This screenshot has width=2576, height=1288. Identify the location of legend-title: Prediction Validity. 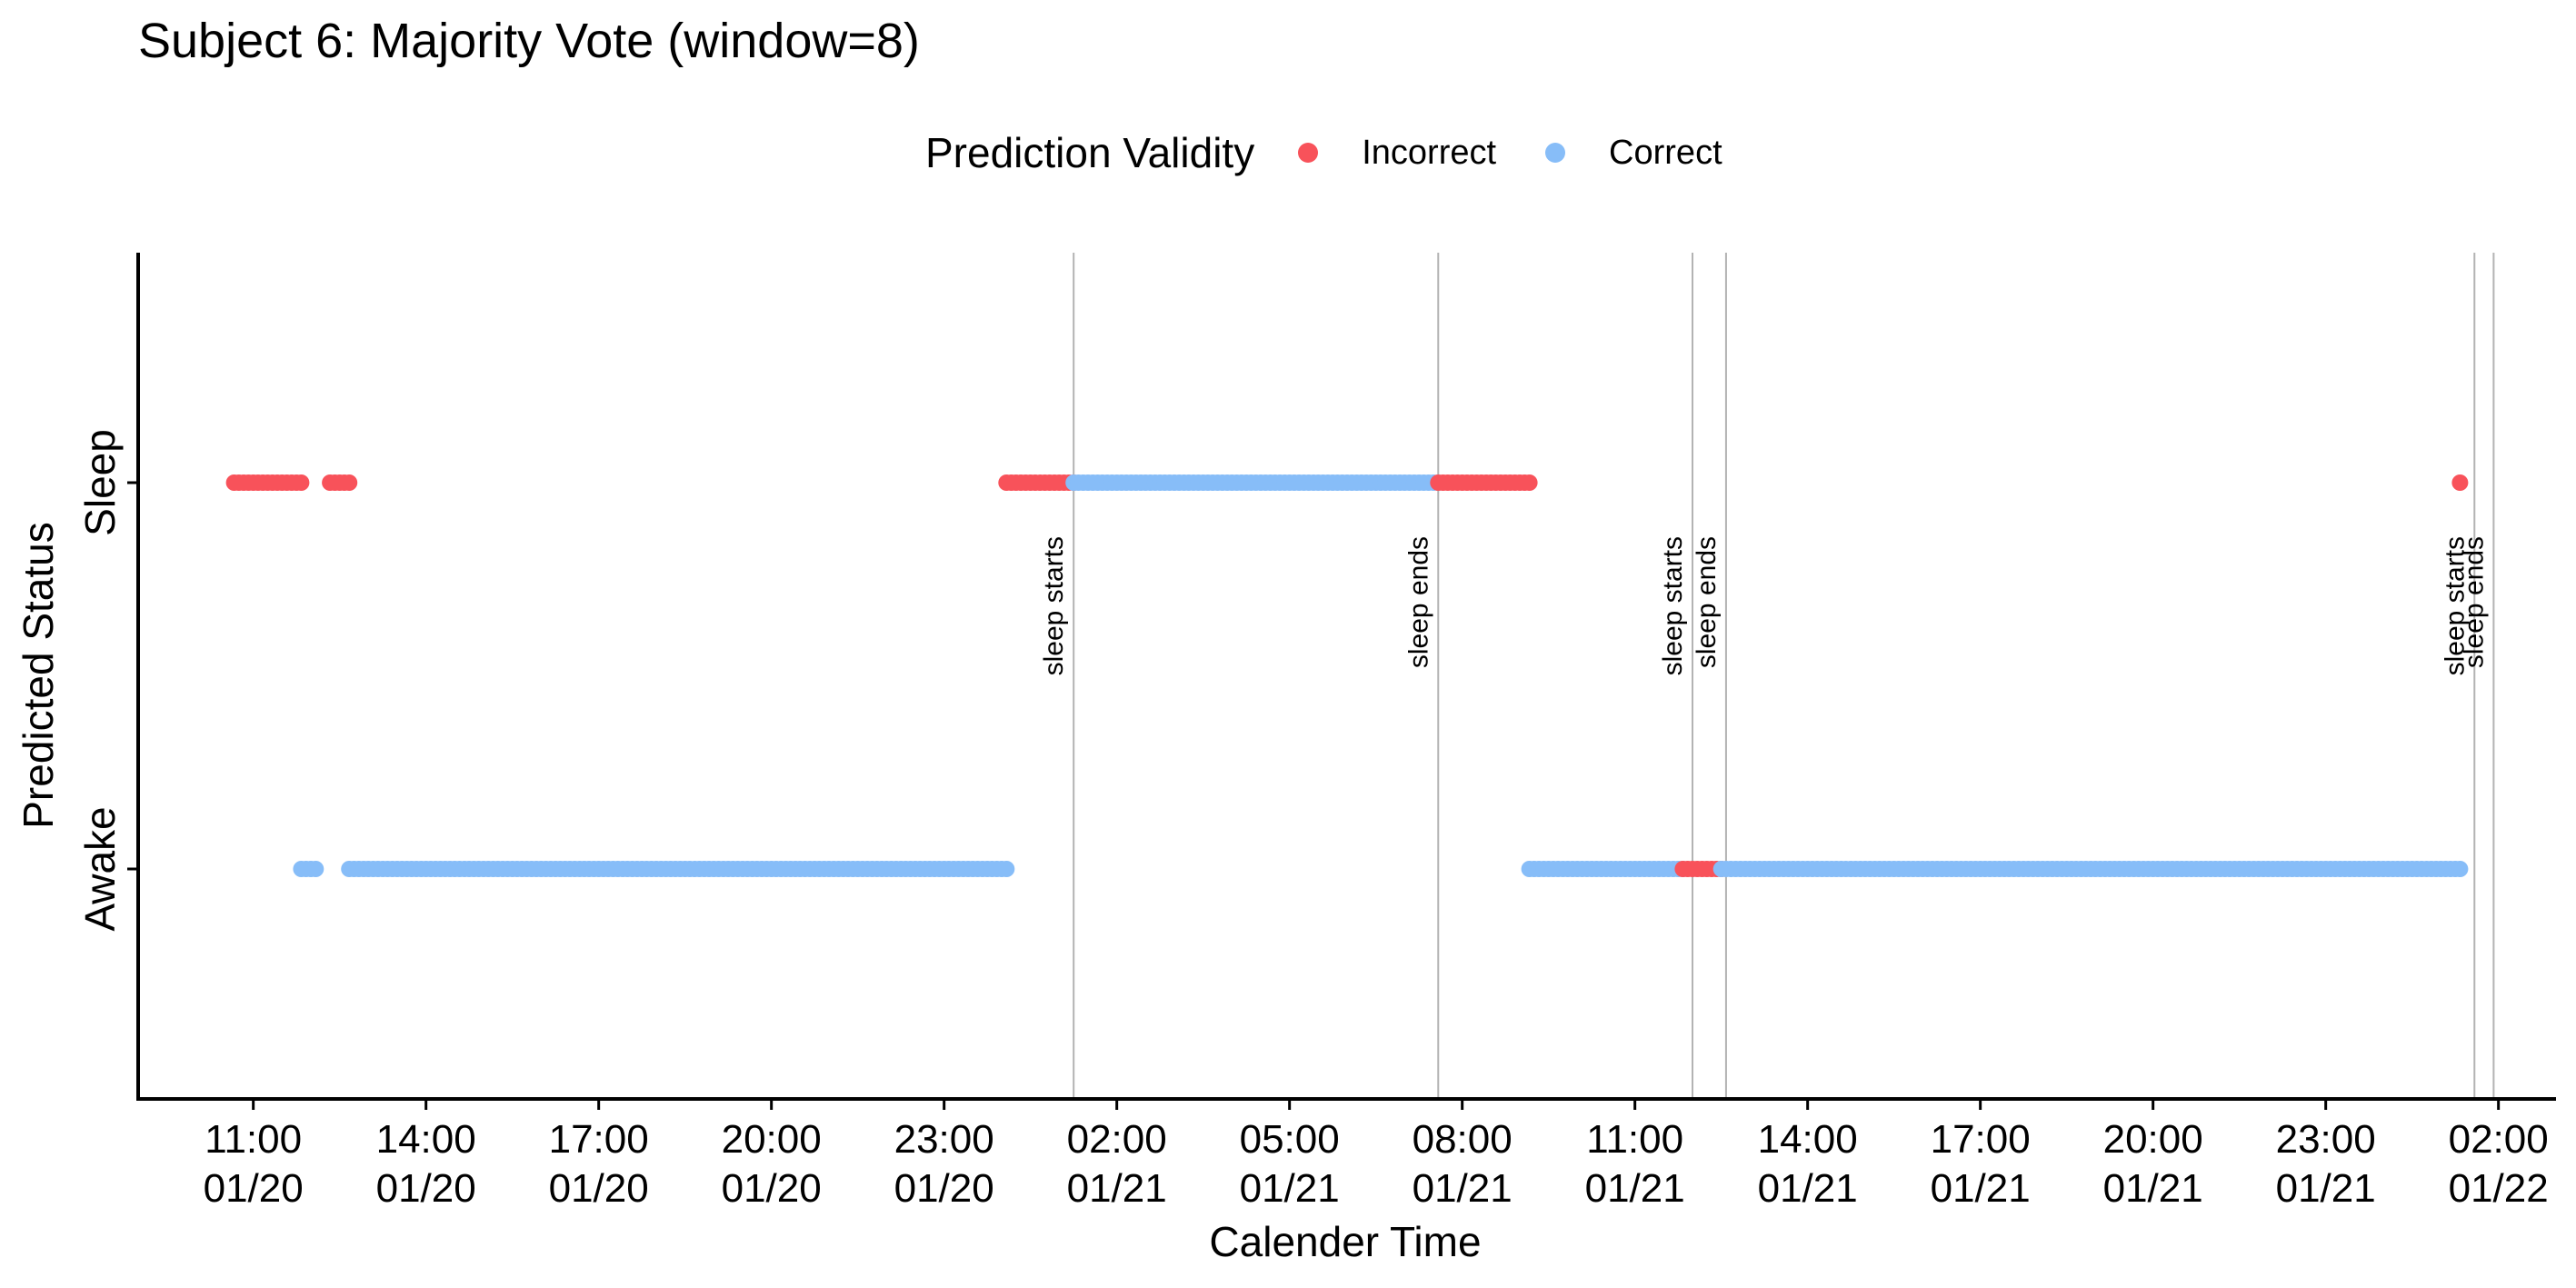
(1090, 152).